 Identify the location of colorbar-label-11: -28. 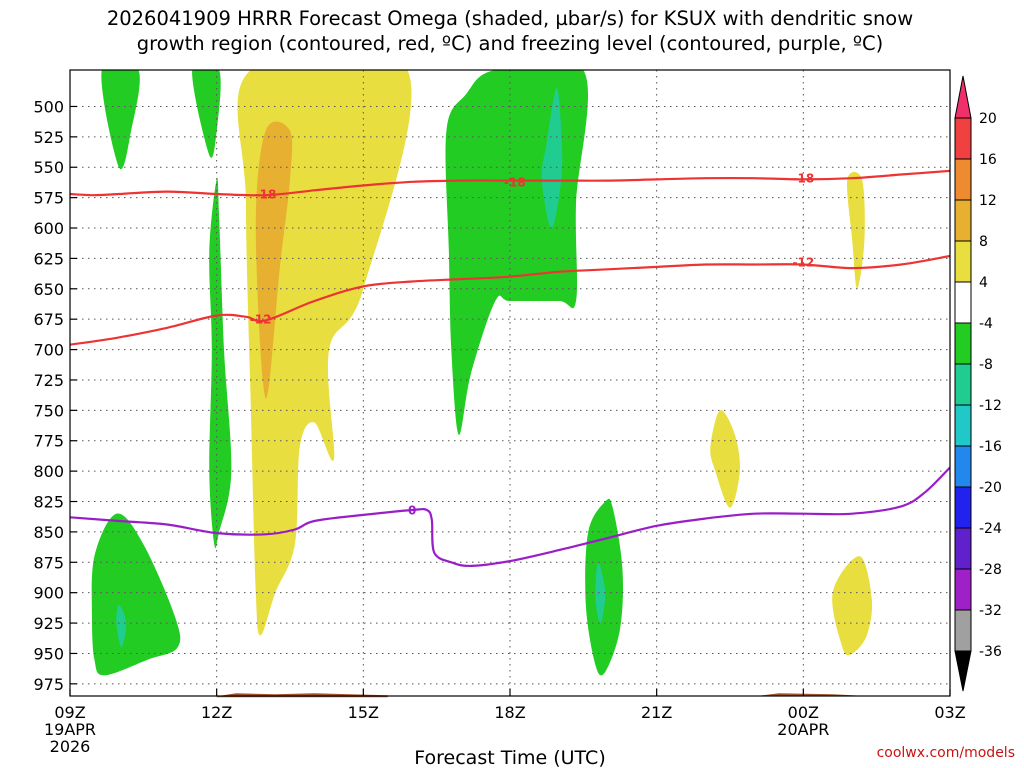
(990, 570).